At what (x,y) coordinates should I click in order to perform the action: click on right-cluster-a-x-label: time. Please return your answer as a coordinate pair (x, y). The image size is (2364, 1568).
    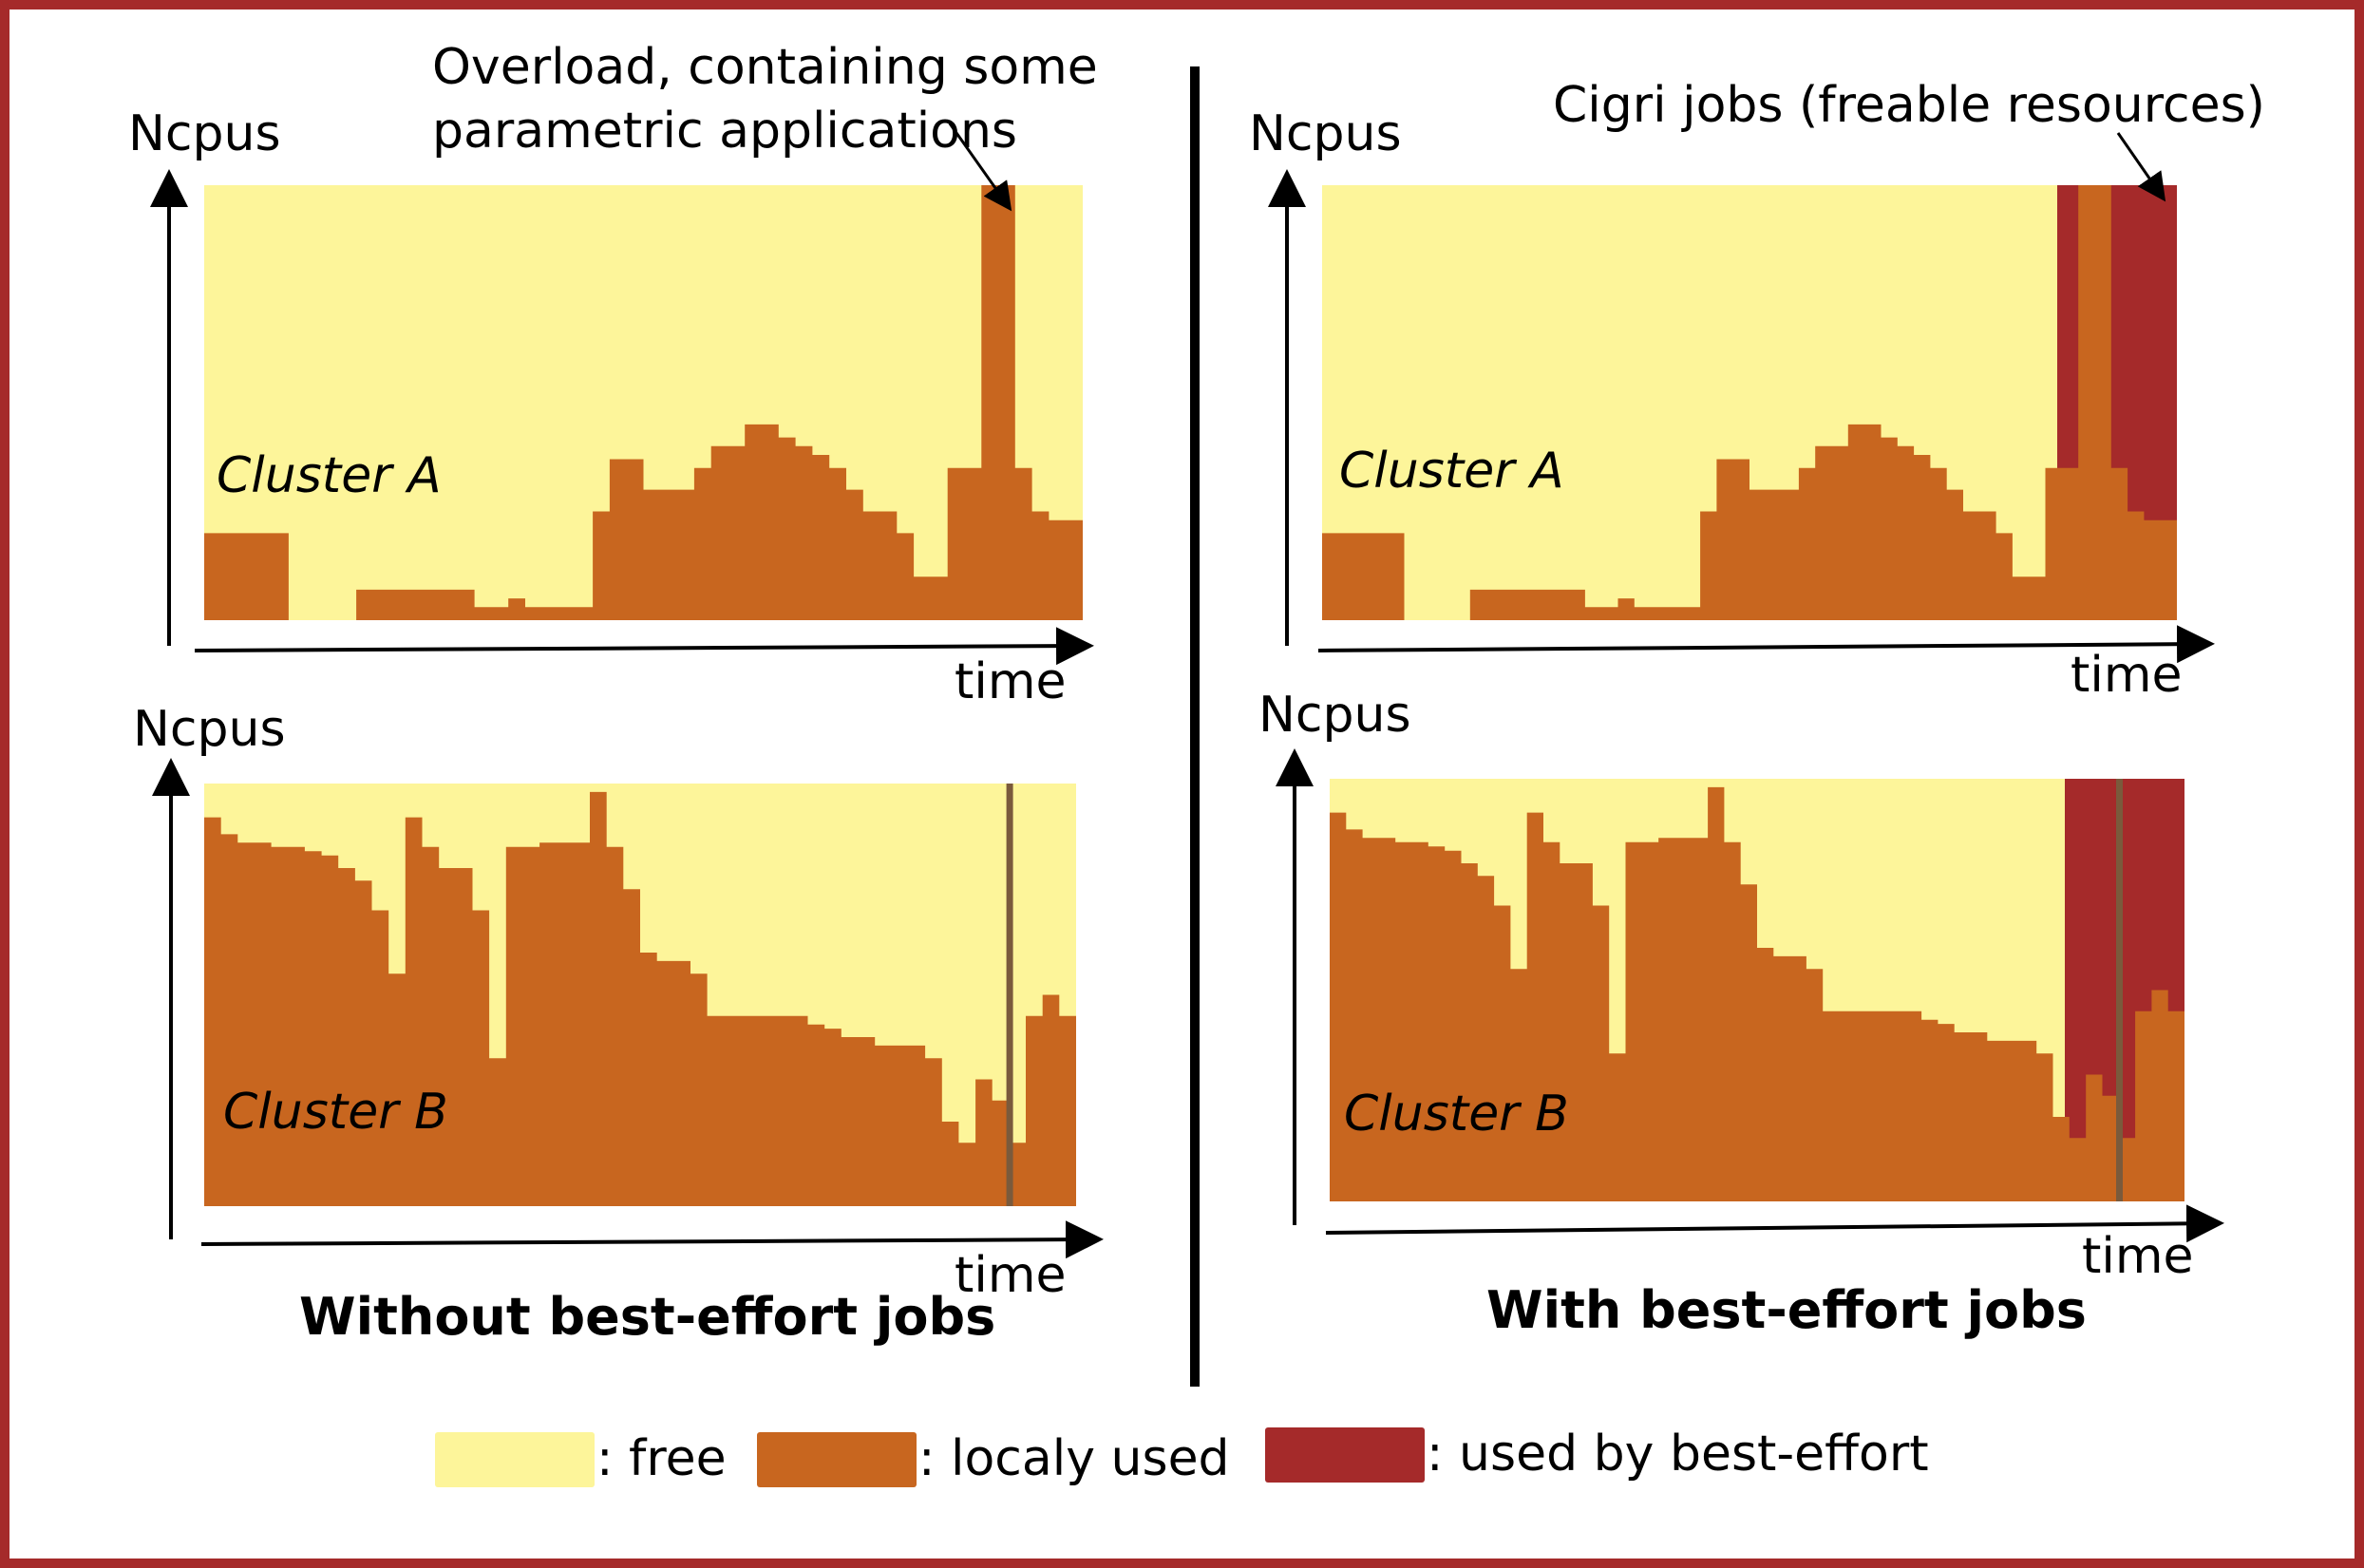
    Looking at the image, I should click on (2126, 675).